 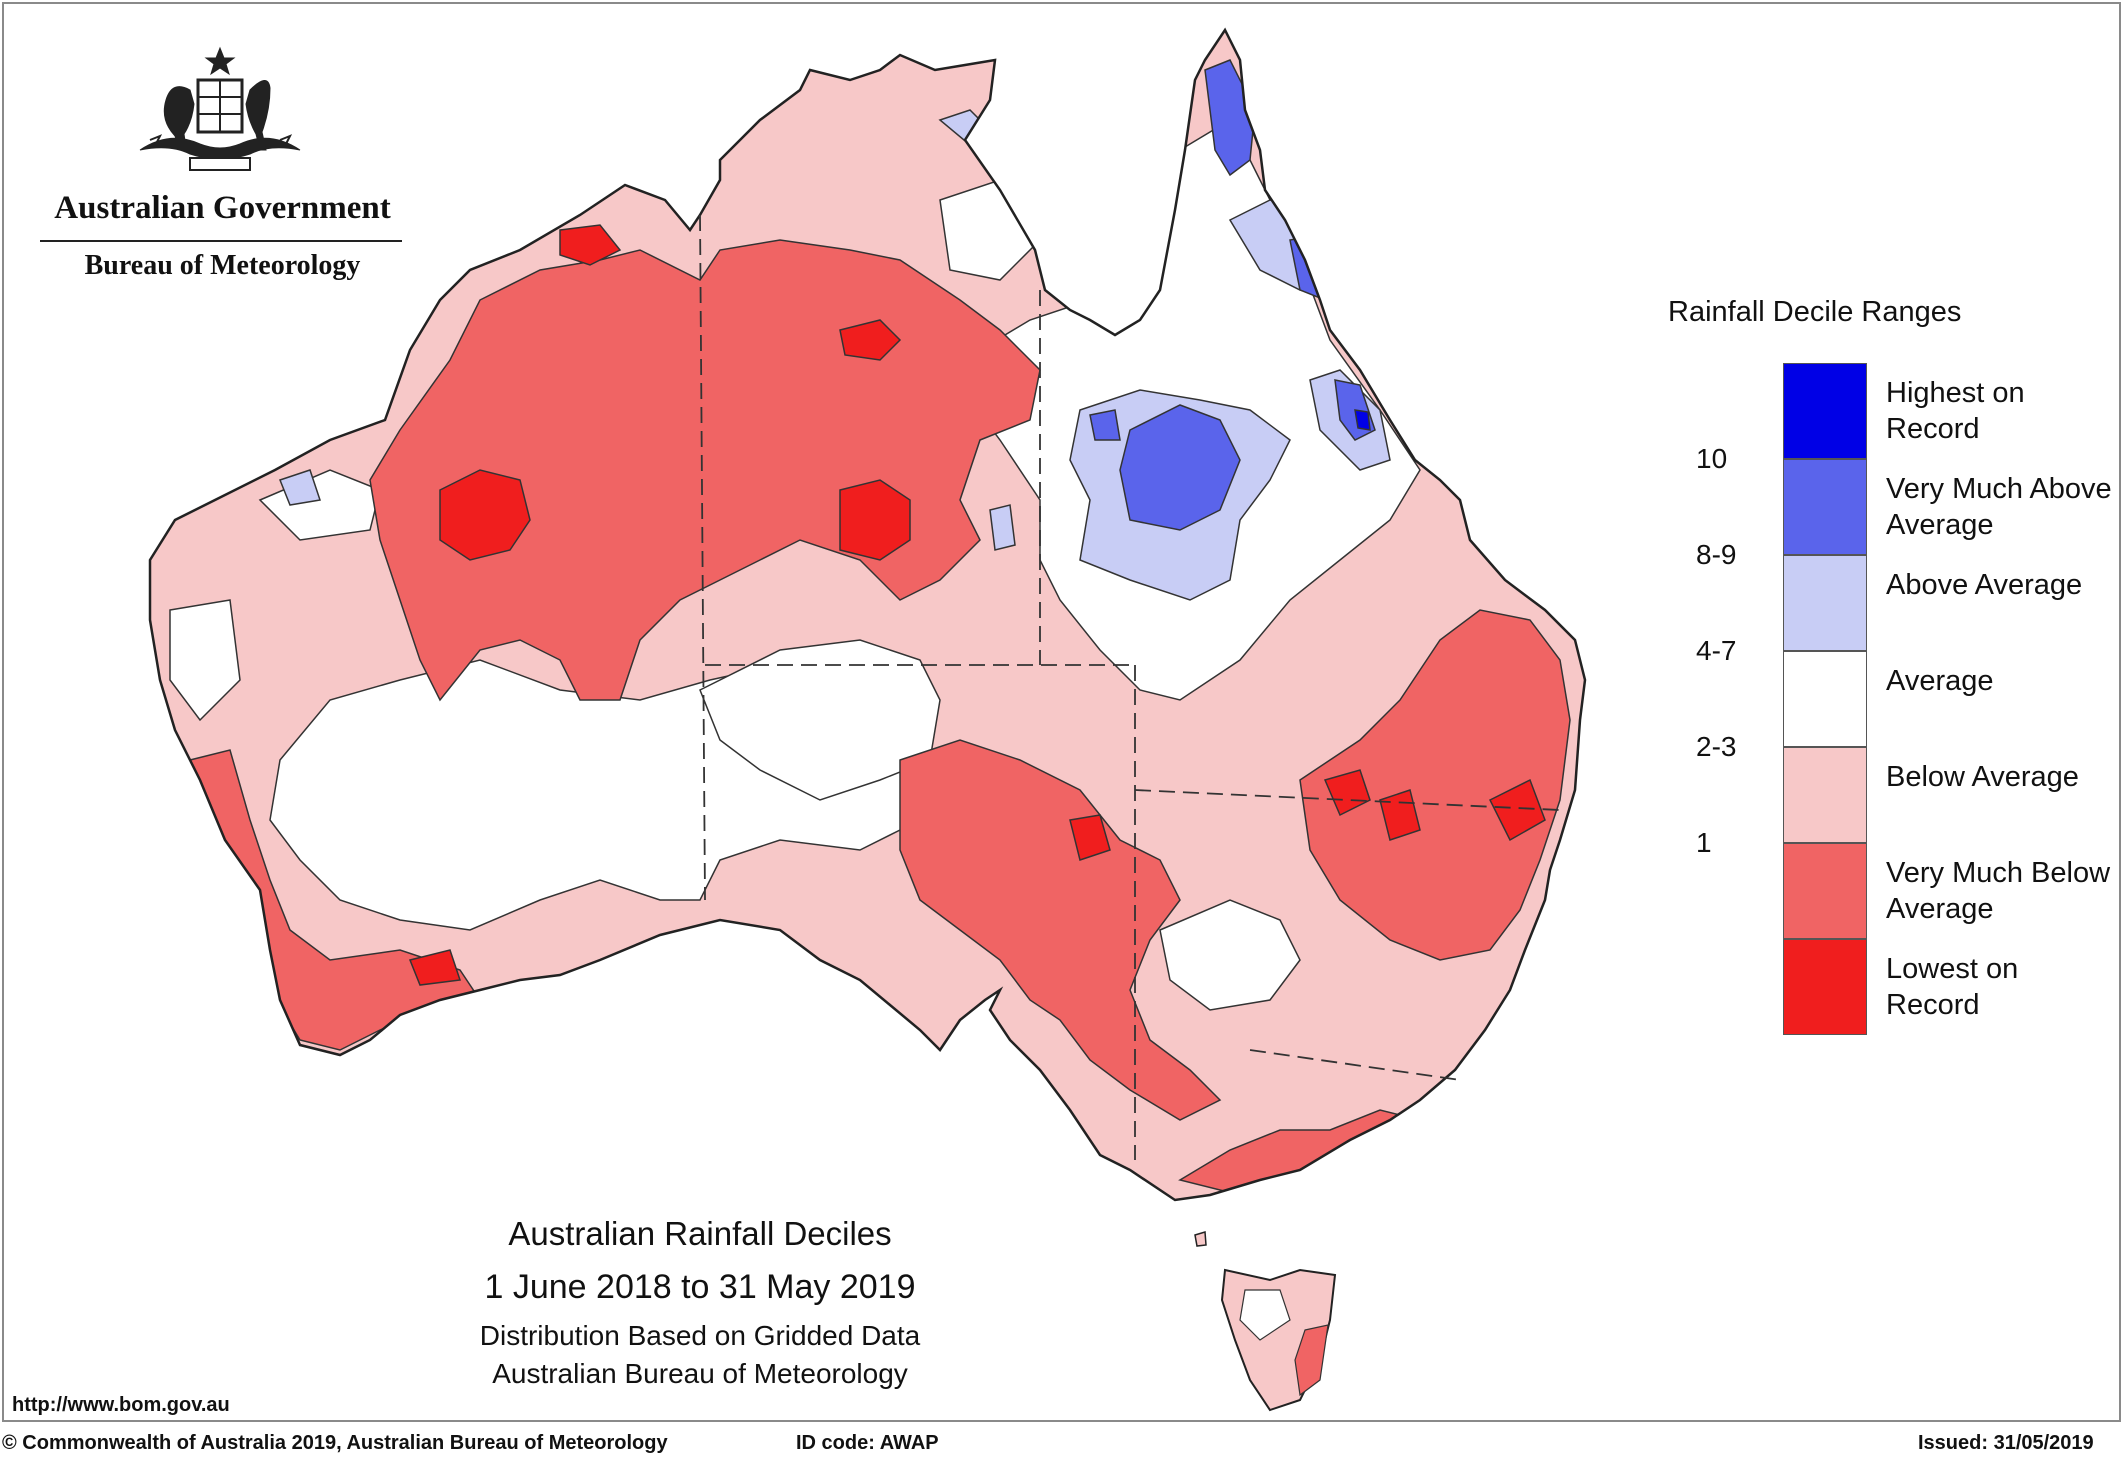 What do you see at coordinates (867, 1443) in the screenshot?
I see `id-code: ID code: AWAP` at bounding box center [867, 1443].